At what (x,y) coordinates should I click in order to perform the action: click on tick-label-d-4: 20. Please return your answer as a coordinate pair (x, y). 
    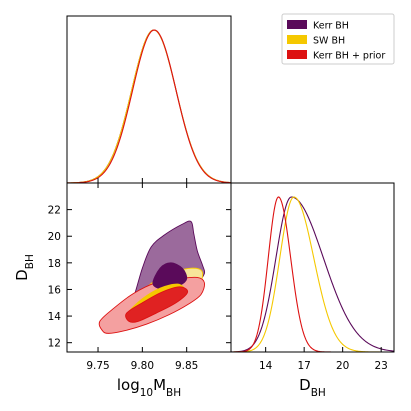
    Looking at the image, I should click on (54, 237).